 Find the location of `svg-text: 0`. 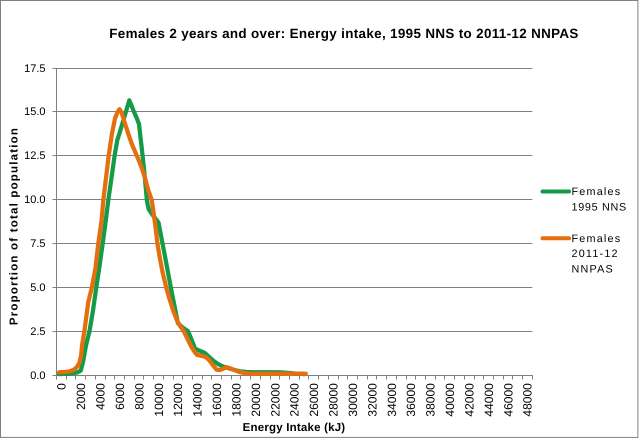

svg-text: 0 is located at coordinates (62, 386).